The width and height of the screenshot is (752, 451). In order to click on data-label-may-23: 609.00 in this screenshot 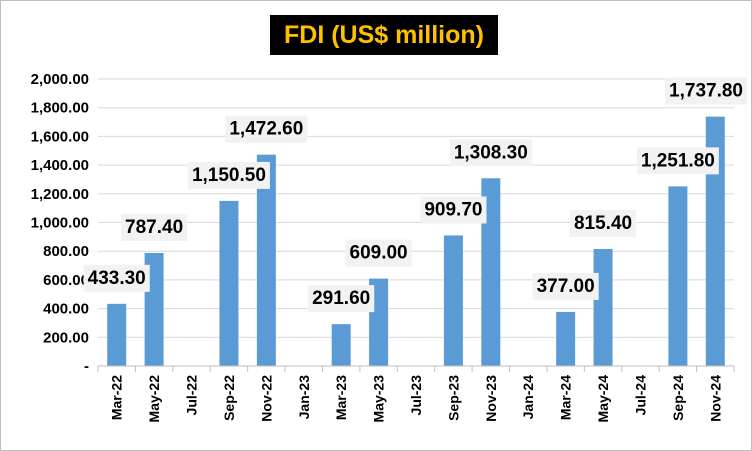, I will do `click(378, 253)`.